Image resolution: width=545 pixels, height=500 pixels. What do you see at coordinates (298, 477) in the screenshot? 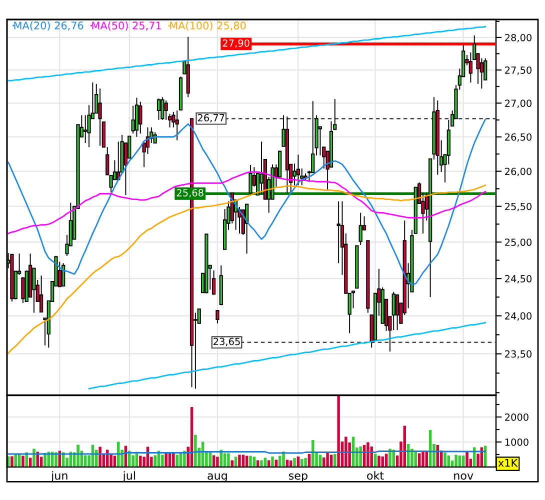
I see `x-tick-label: sep` at bounding box center [298, 477].